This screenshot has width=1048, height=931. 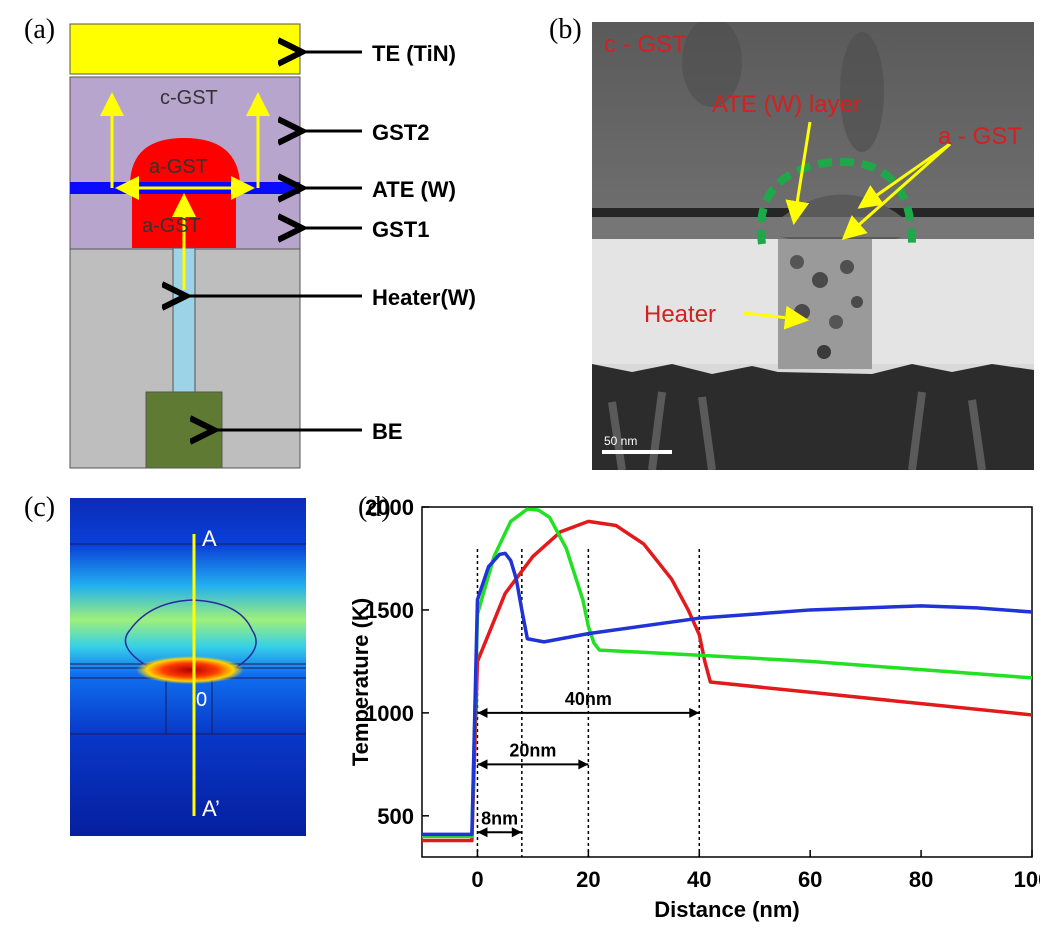 What do you see at coordinates (209, 538) in the screenshot?
I see `section-label-a: A` at bounding box center [209, 538].